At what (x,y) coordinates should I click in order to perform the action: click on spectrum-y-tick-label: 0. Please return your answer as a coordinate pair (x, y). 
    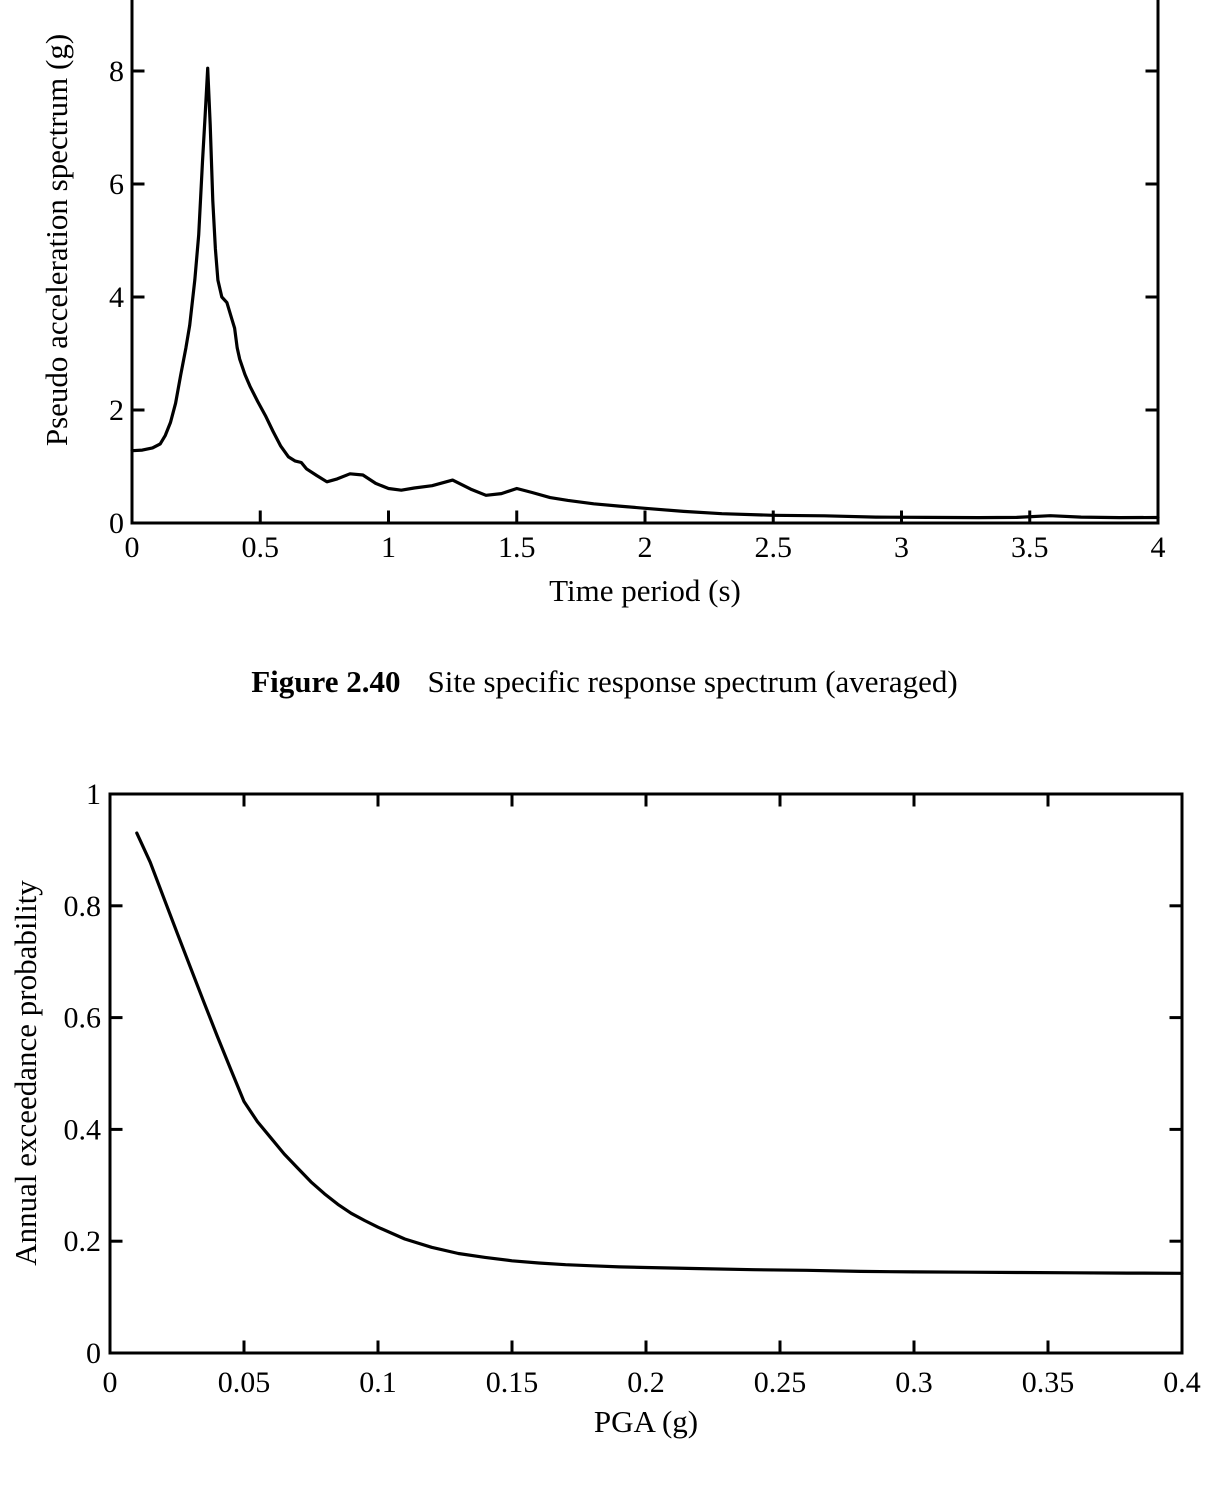
    Looking at the image, I should click on (116, 523).